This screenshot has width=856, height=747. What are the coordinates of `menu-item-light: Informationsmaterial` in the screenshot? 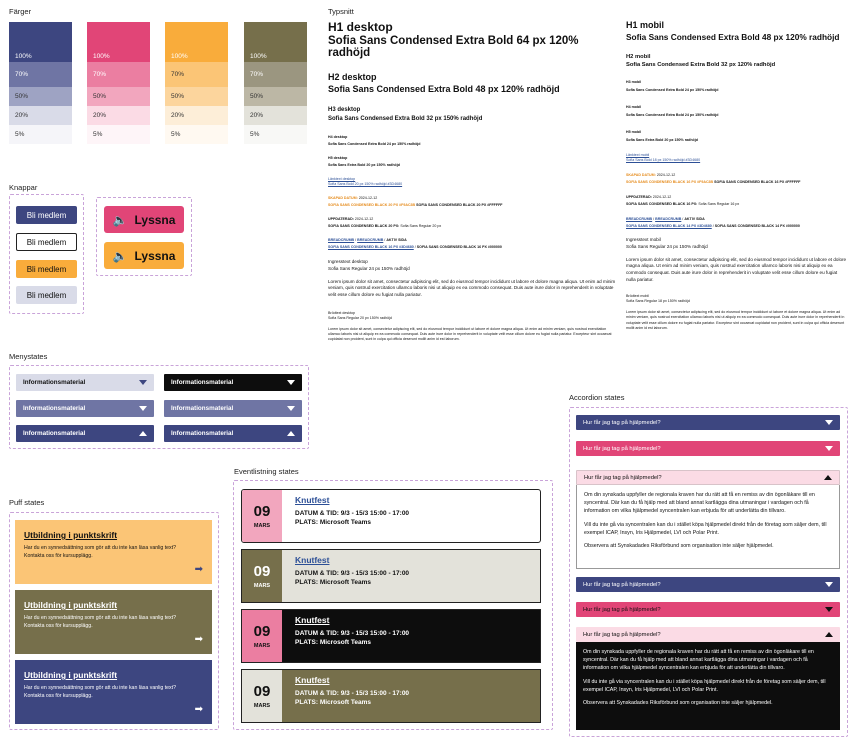 It's located at (85, 382).